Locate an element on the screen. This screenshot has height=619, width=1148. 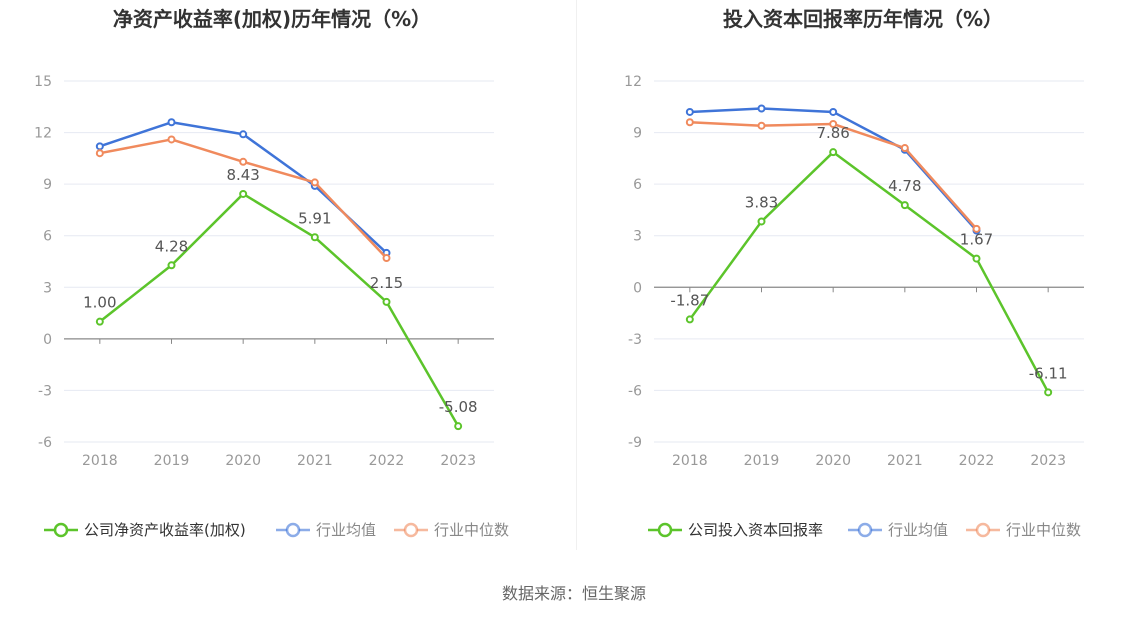
legend-item-company: 公司净资产收益率(加权) is located at coordinates (145, 530).